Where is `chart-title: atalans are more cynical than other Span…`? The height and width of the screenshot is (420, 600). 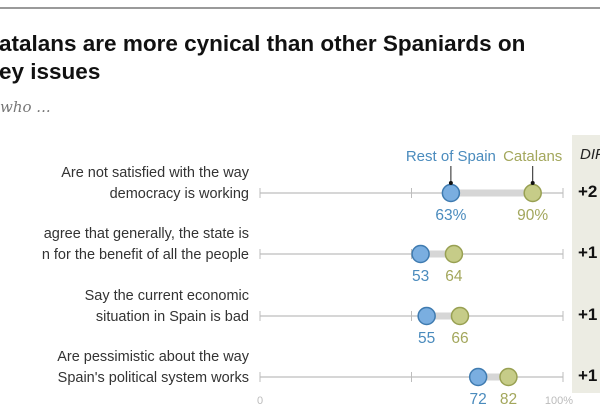
chart-title: atalans are more cynical than other Span… is located at coordinates (262, 58).